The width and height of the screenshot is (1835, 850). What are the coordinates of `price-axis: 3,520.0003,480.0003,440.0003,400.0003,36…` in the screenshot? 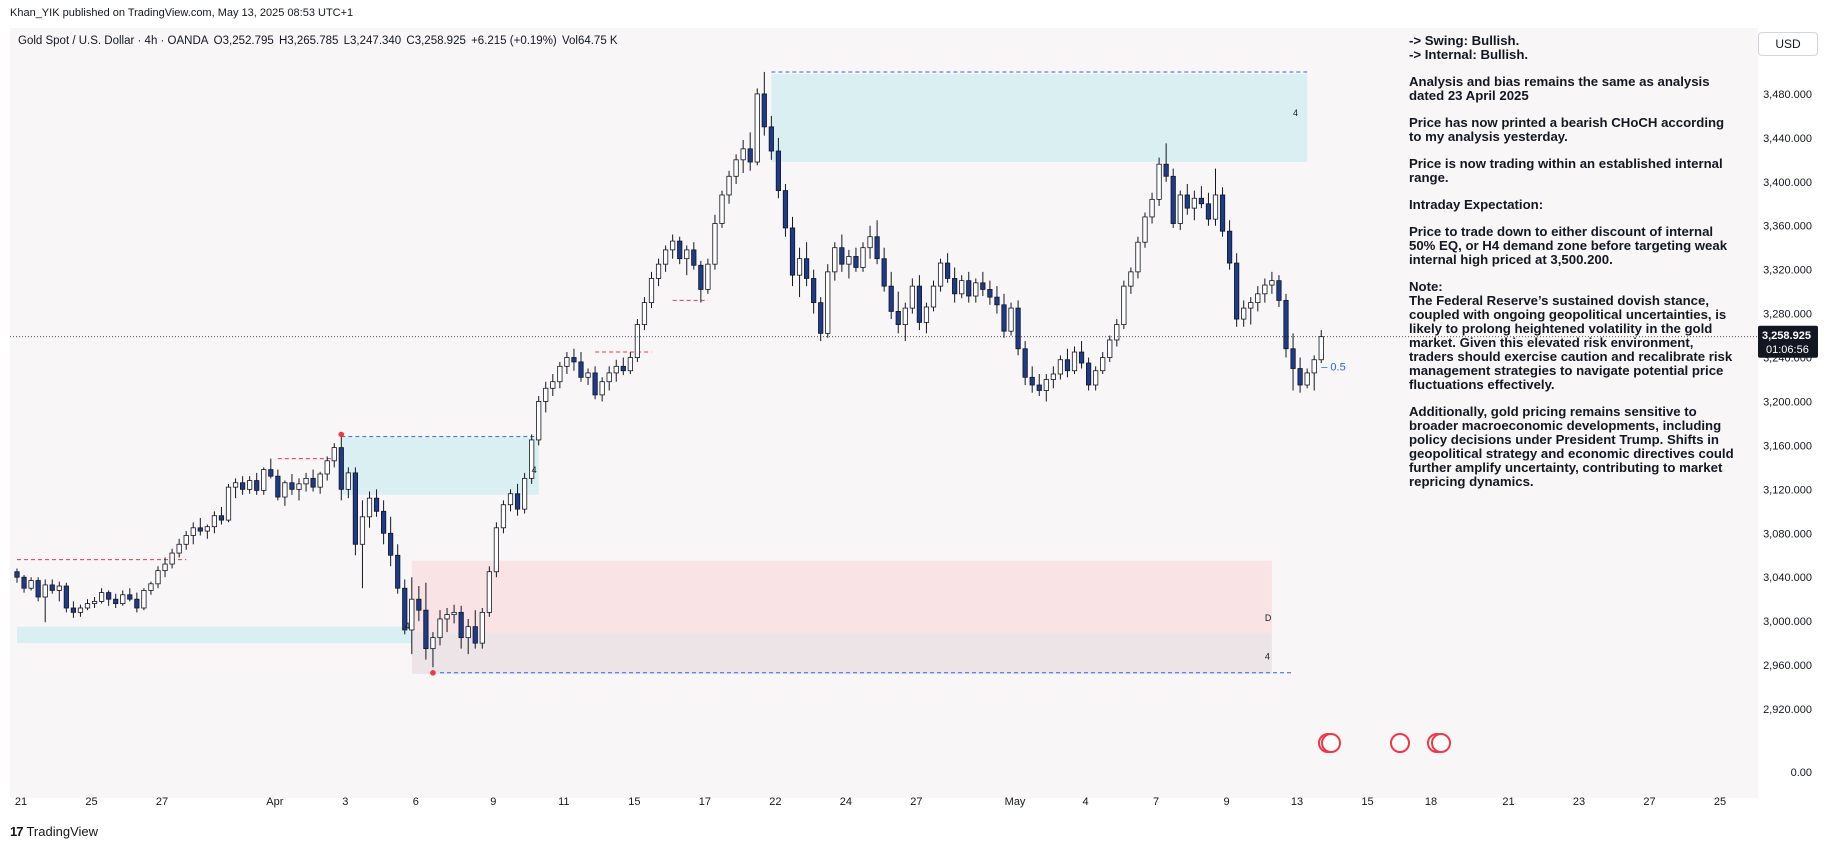 It's located at (1787, 412).